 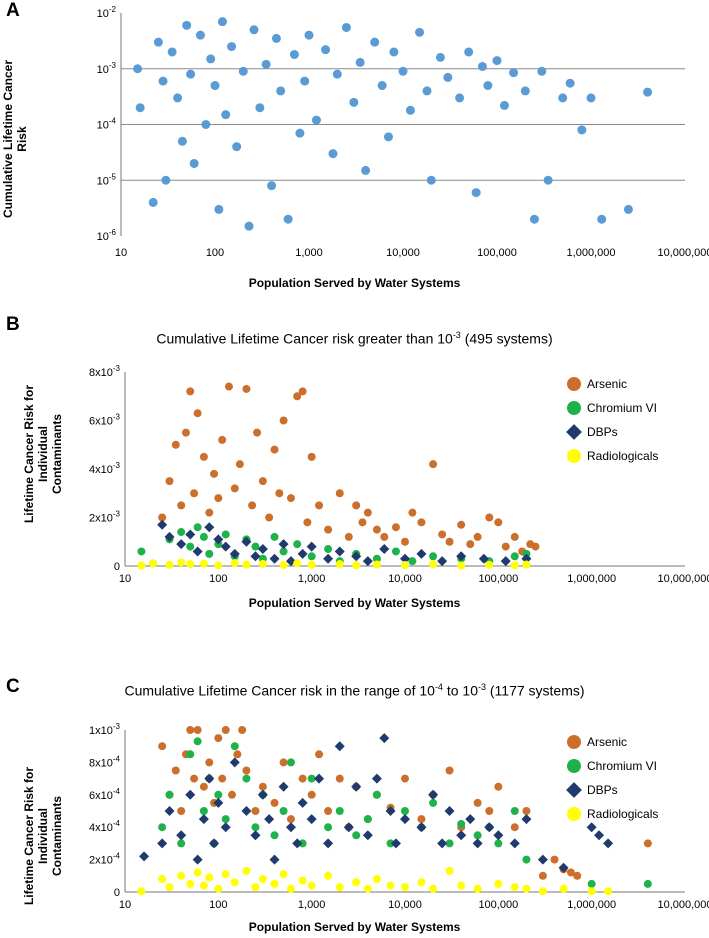 I want to click on y-tick-label: 6x10⁻⁴, so click(x=105, y=794).